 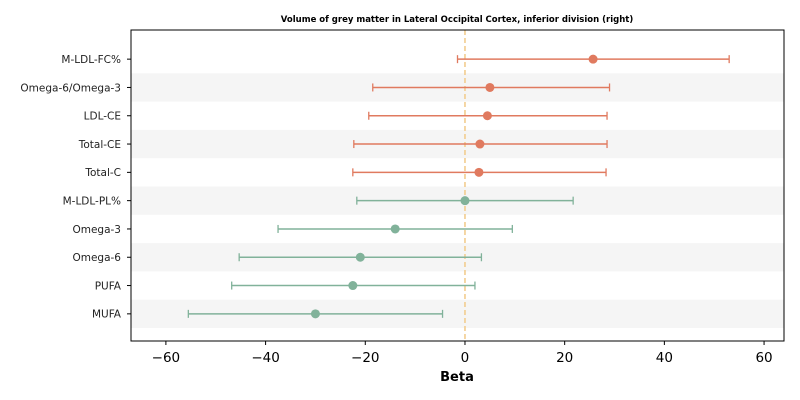 I want to click on category-label: MUFA, so click(x=107, y=315).